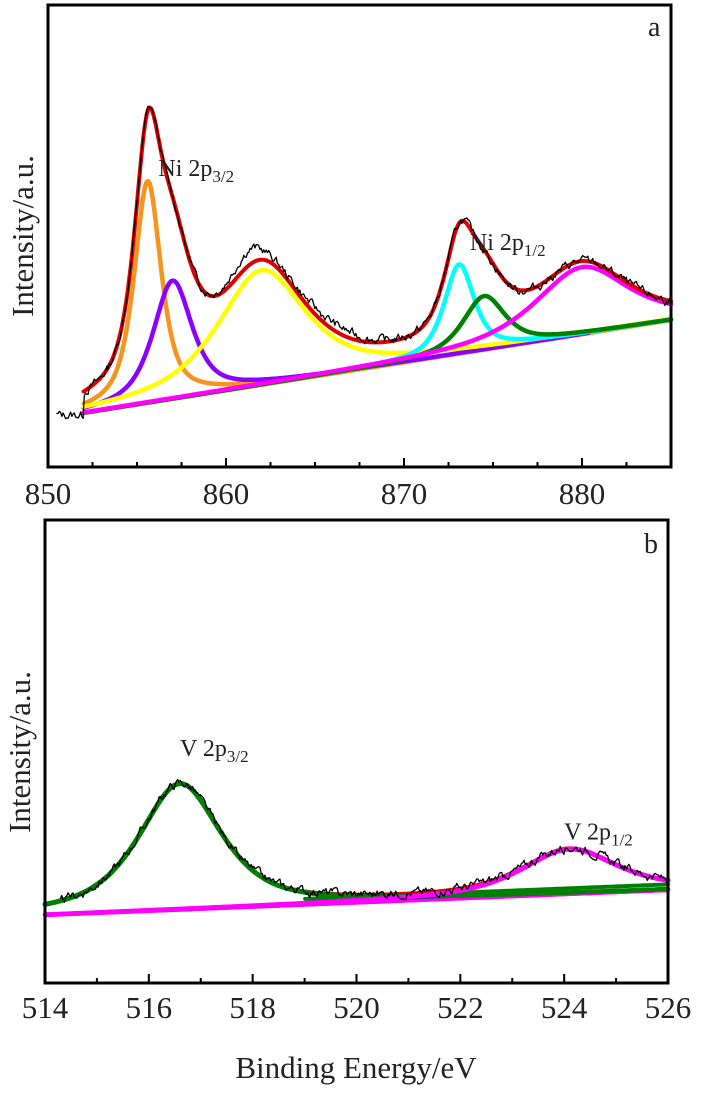 The height and width of the screenshot is (1096, 707). I want to click on x-tick-label: 522, so click(460, 1007).